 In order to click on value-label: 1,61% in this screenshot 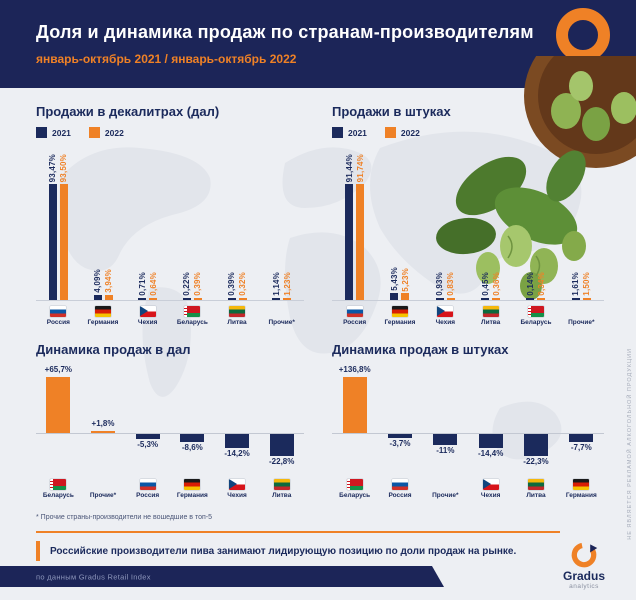, I will do `click(576, 284)`.